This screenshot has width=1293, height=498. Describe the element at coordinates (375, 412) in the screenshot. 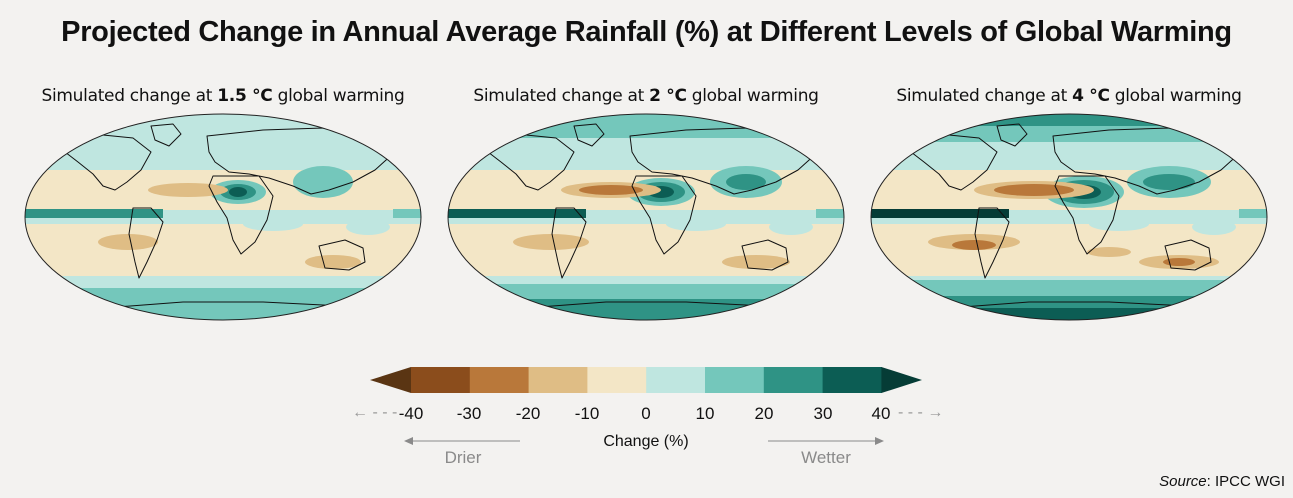

I see `dashed-left-arrow-icon: ← - - -` at that location.